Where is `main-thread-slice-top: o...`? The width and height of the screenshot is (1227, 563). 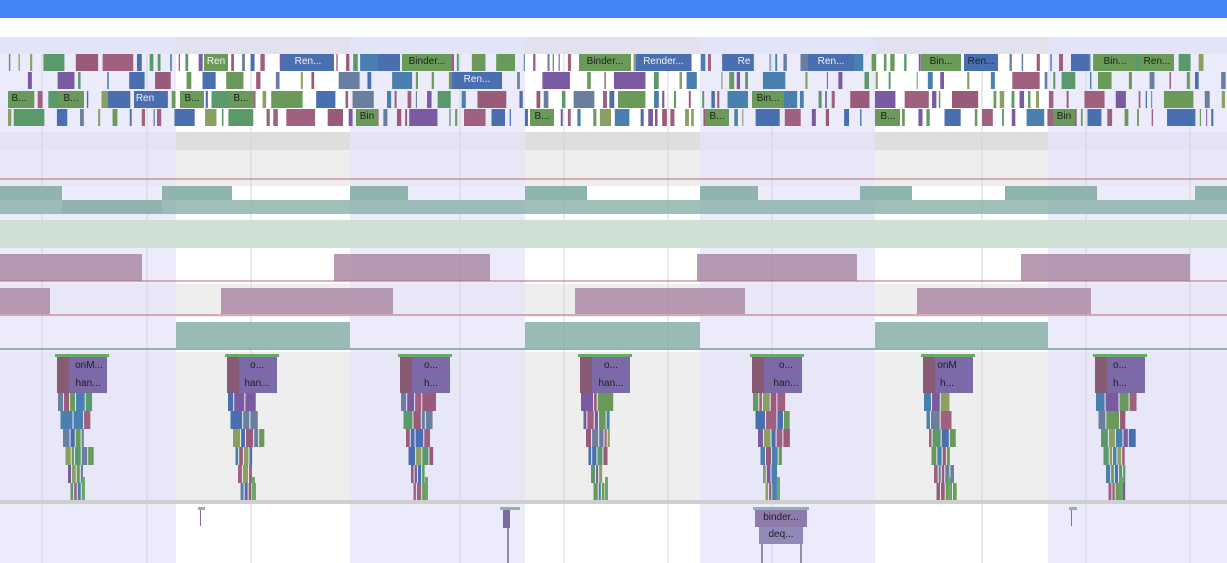 main-thread-slice-top: o... is located at coordinates (786, 365).